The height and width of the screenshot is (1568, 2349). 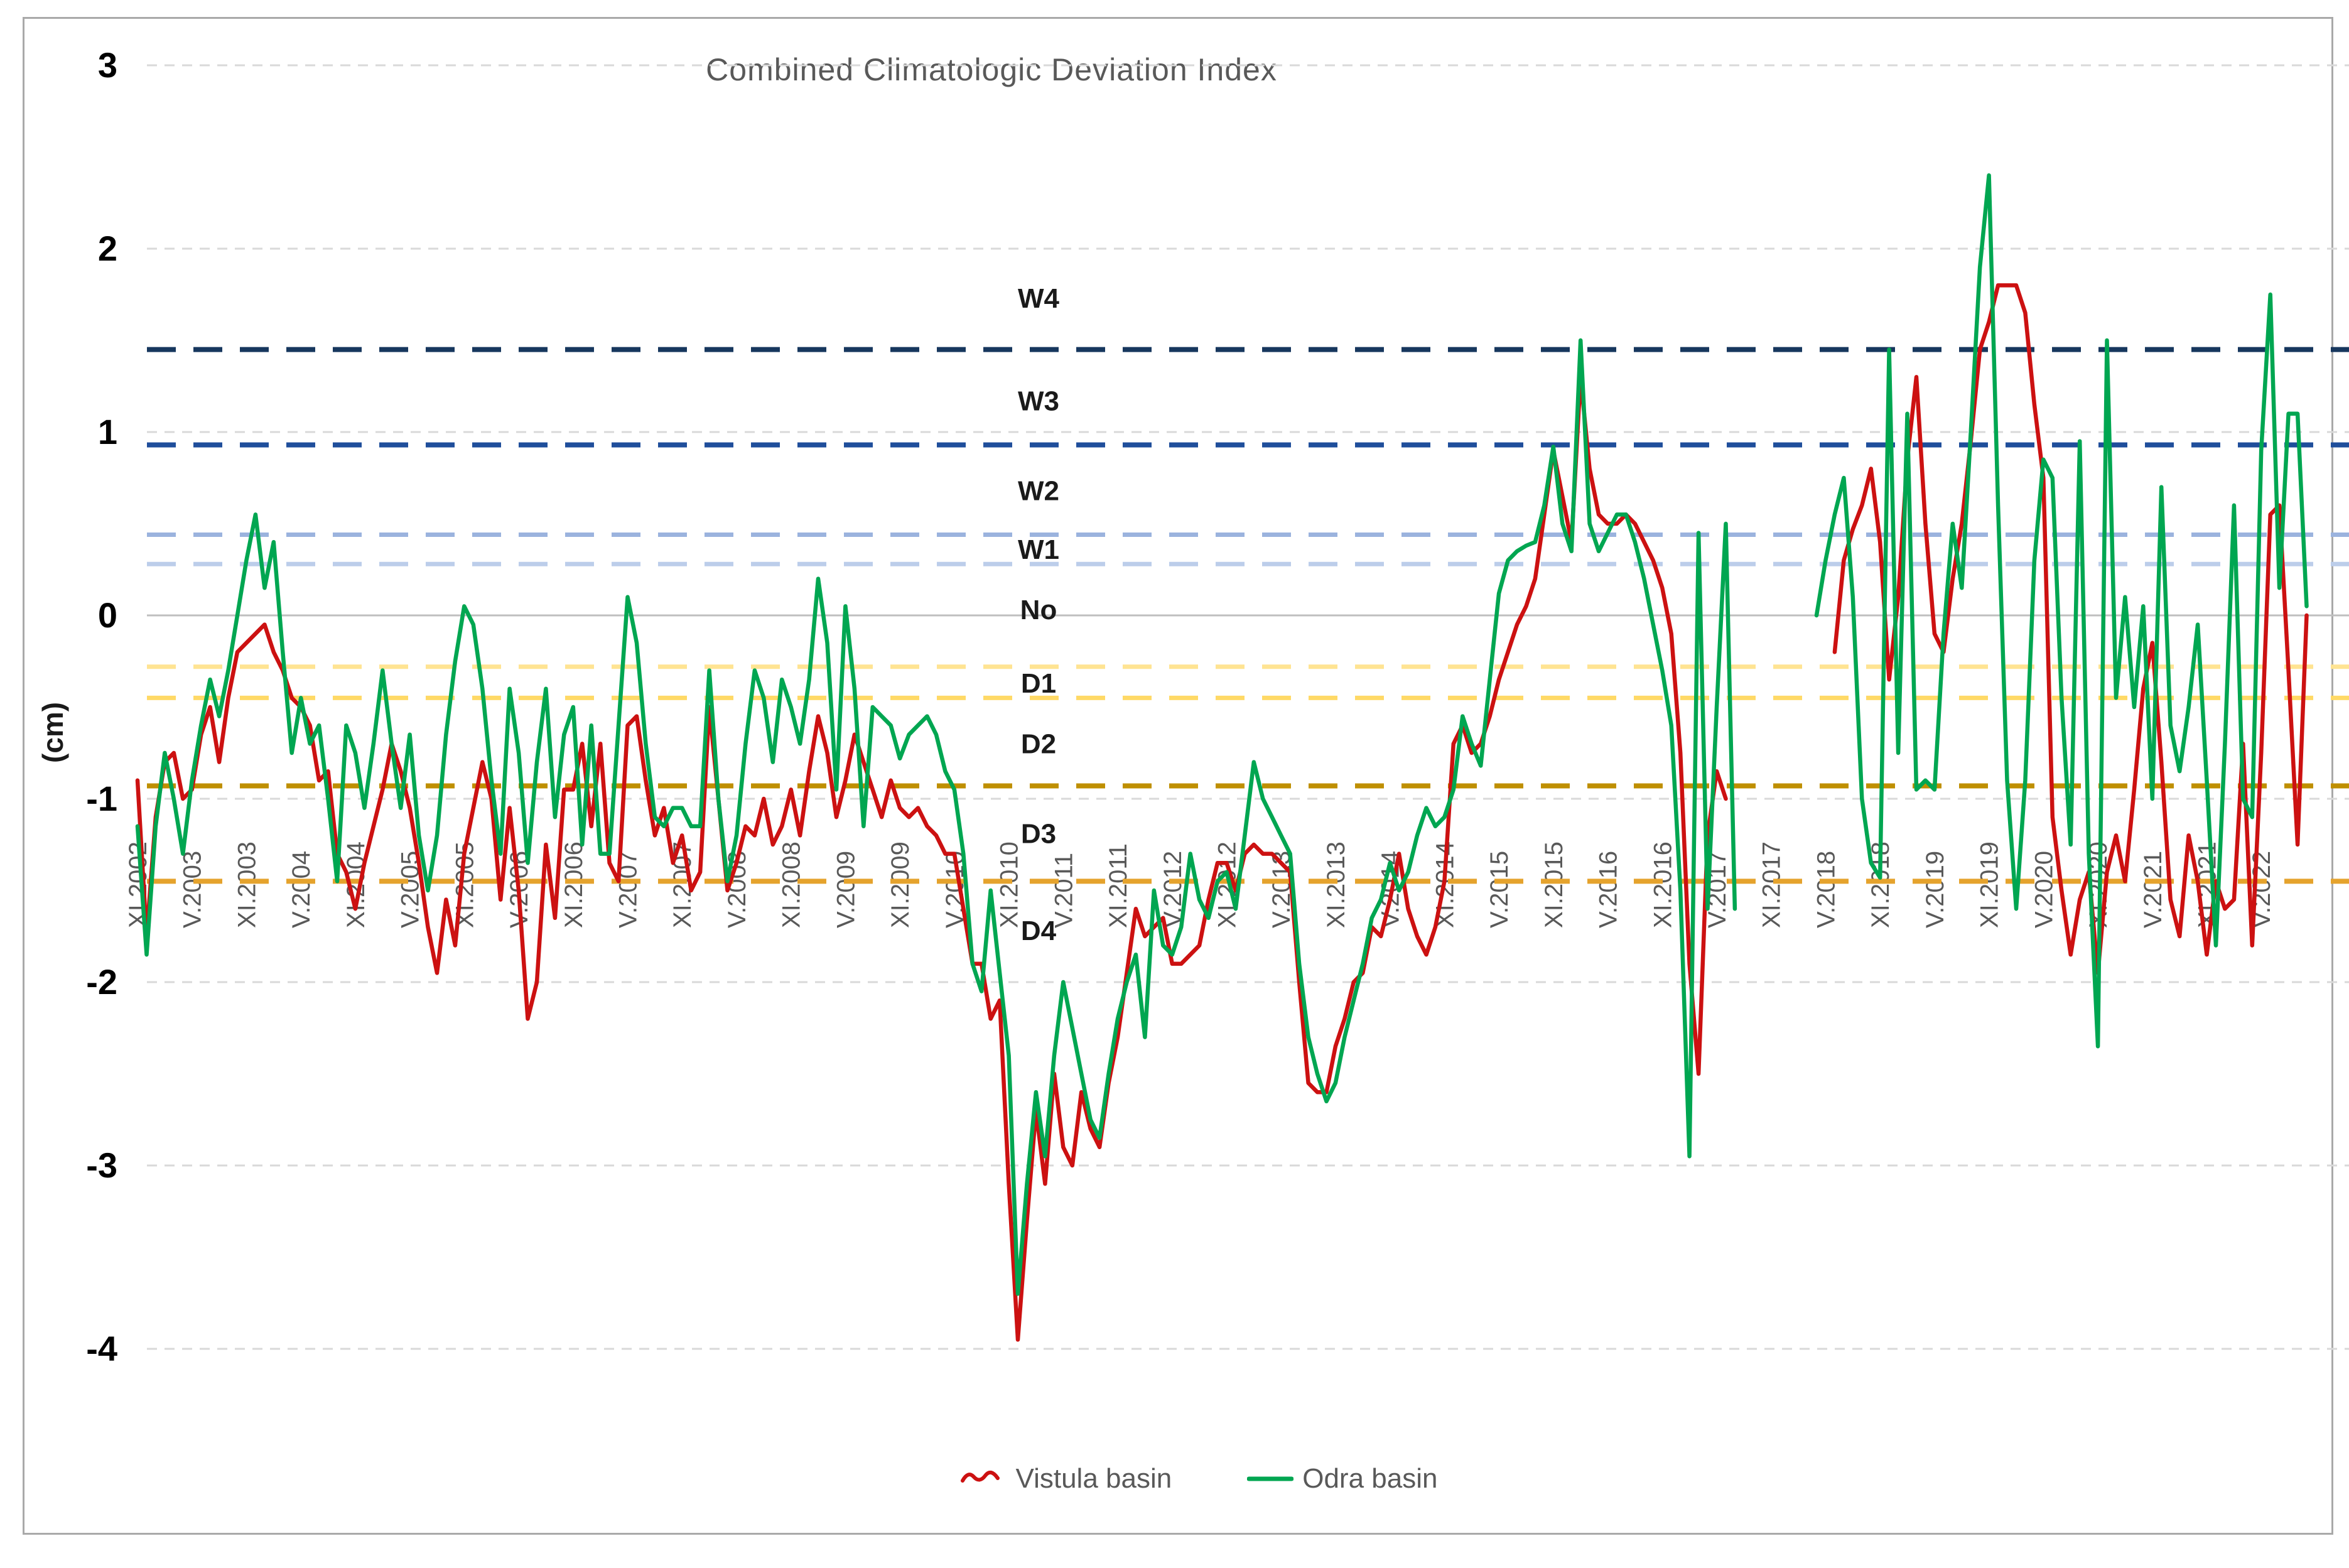 I want to click on x-tick-label: XI.2016, so click(x=1663, y=884).